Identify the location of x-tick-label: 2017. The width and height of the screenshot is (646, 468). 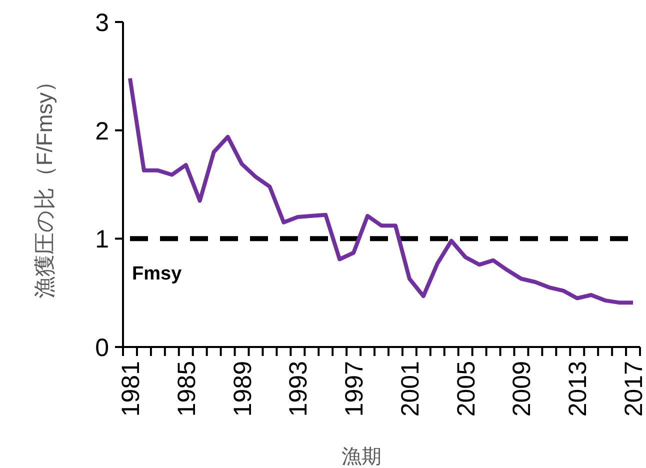
(633, 389).